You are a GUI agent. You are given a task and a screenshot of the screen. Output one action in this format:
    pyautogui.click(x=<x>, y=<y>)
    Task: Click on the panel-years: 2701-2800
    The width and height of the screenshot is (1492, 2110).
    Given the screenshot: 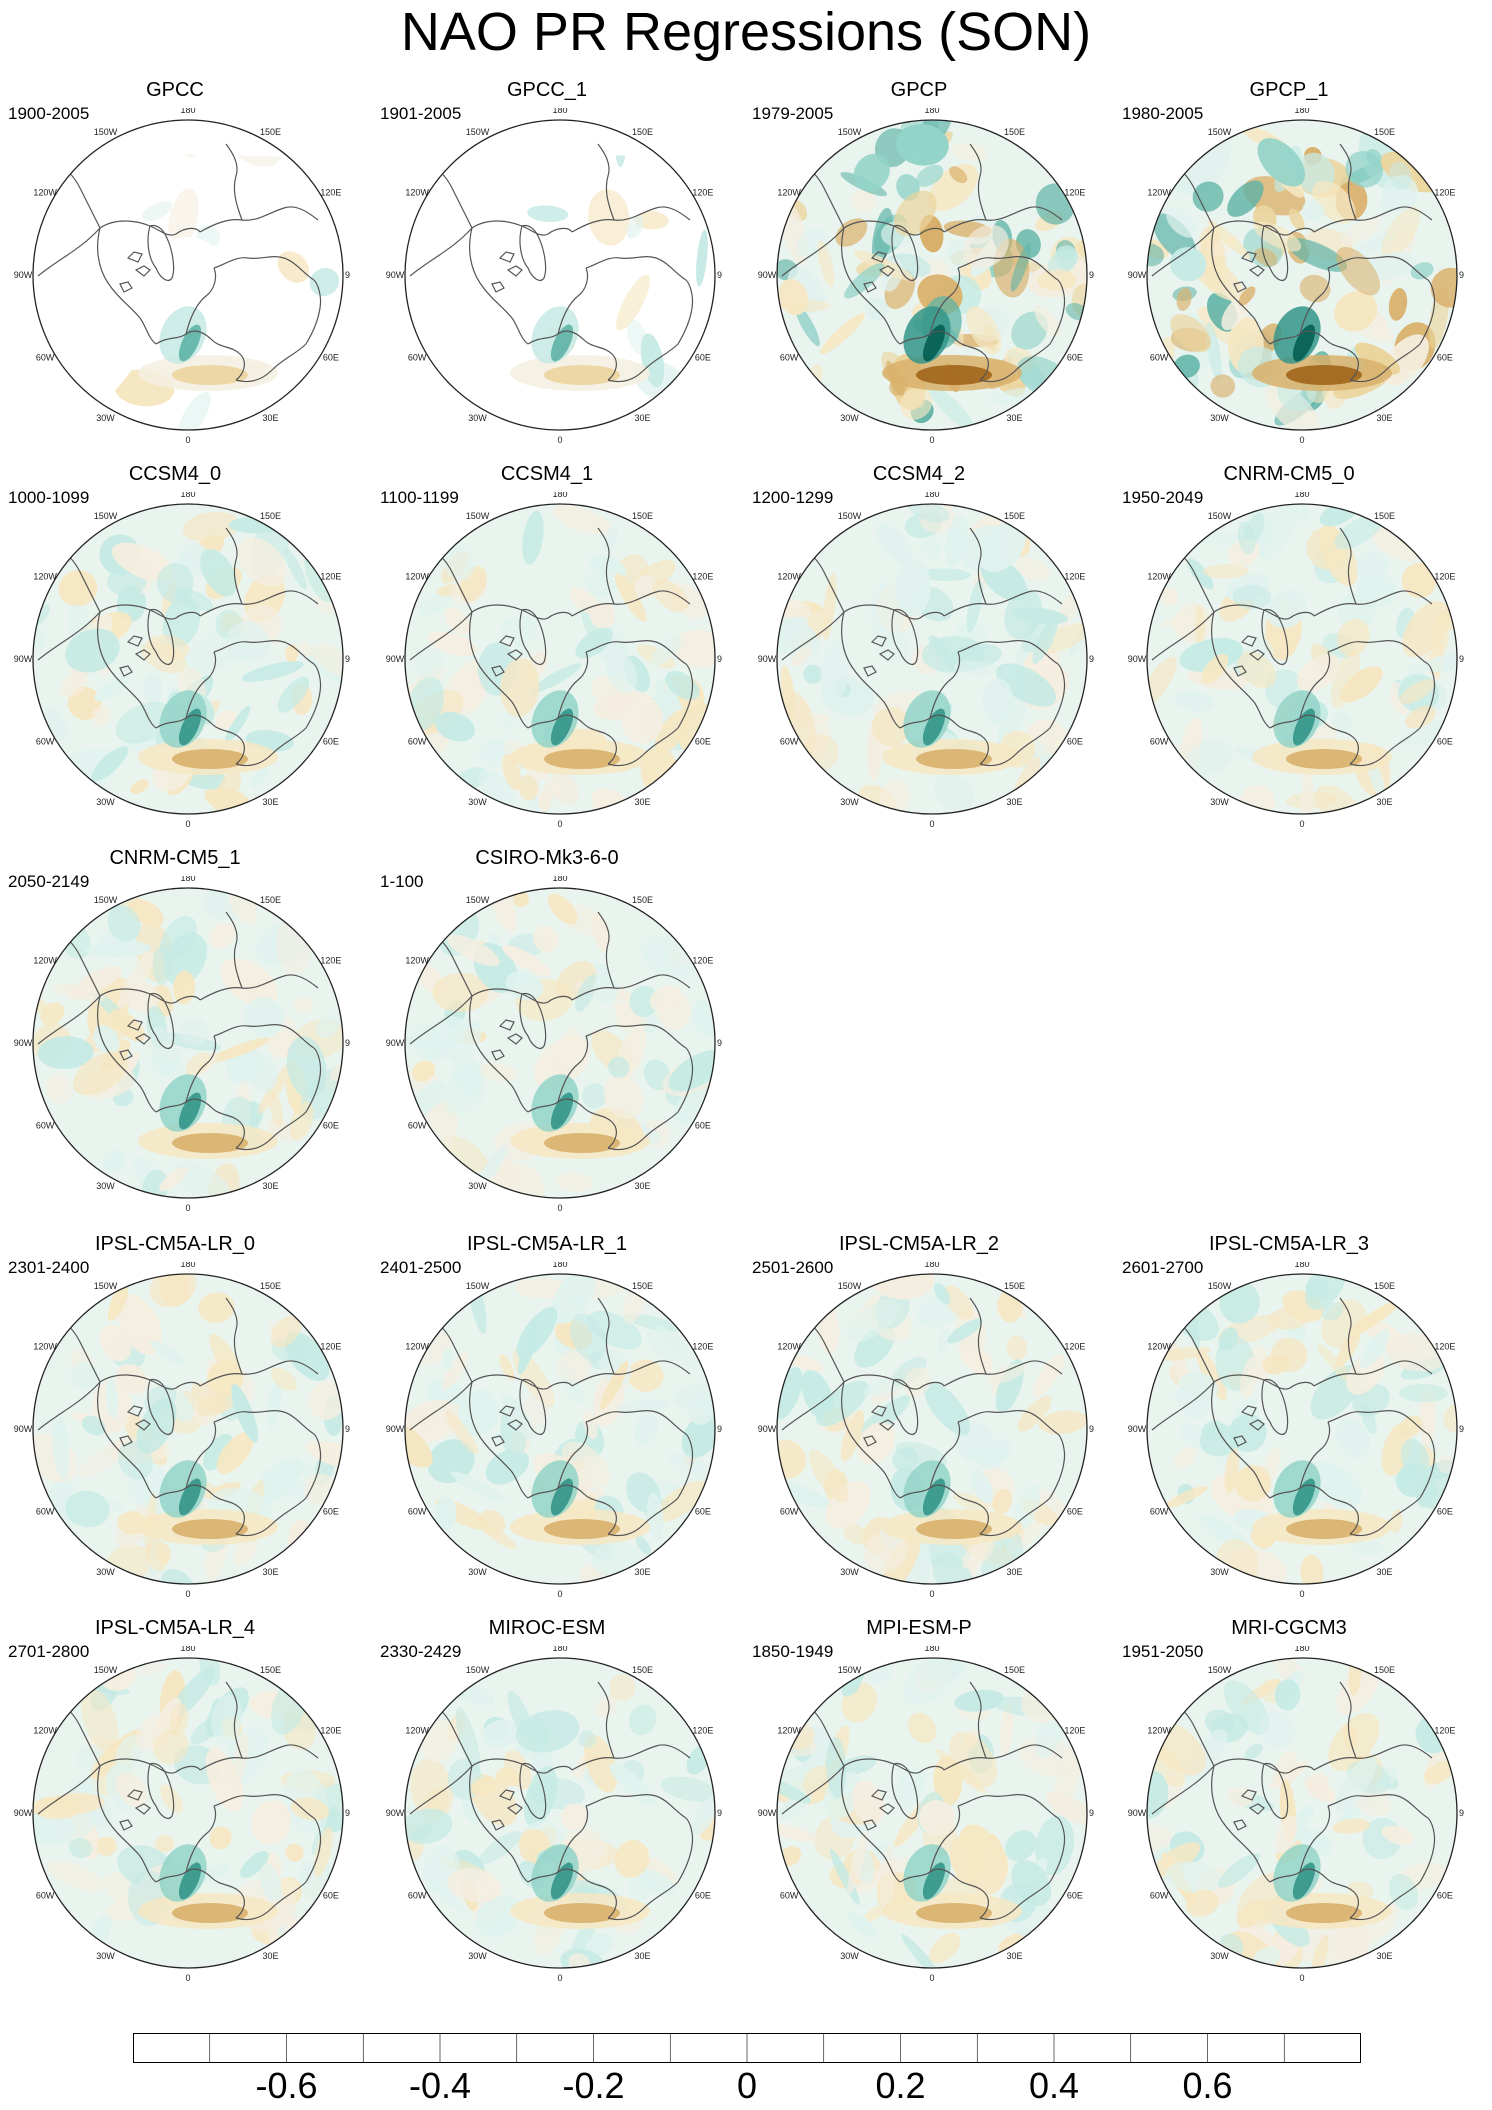 What is the action you would take?
    pyautogui.click(x=49, y=1651)
    